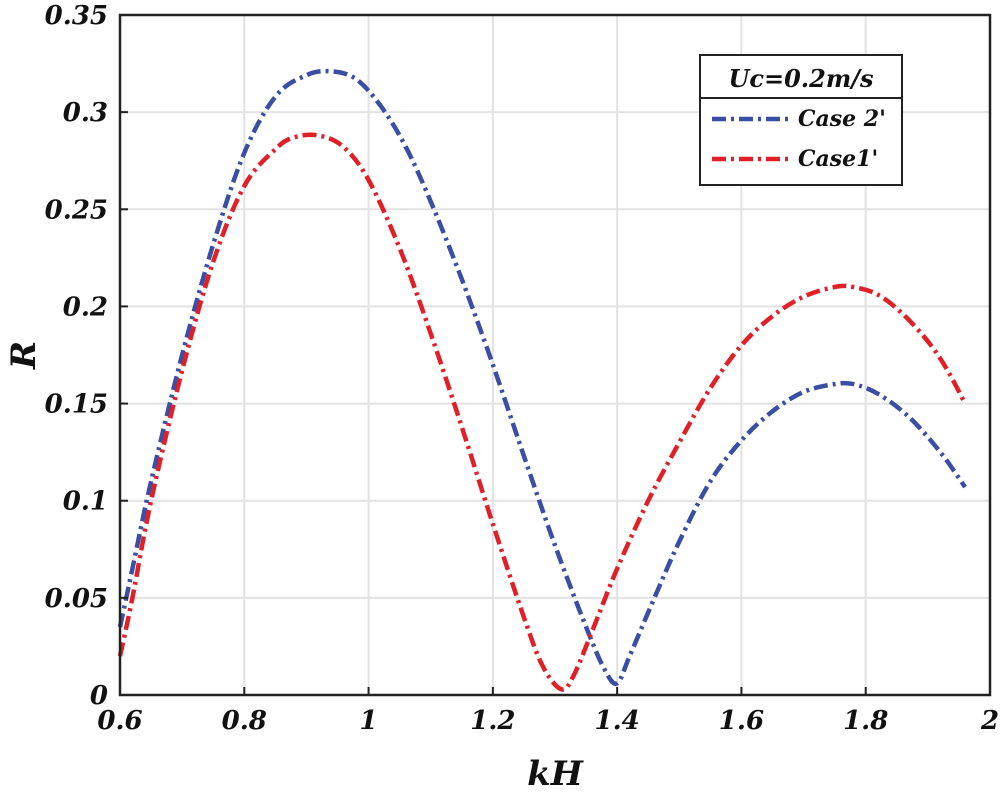  I want to click on y-tick-label: 0.05, so click(76, 599).